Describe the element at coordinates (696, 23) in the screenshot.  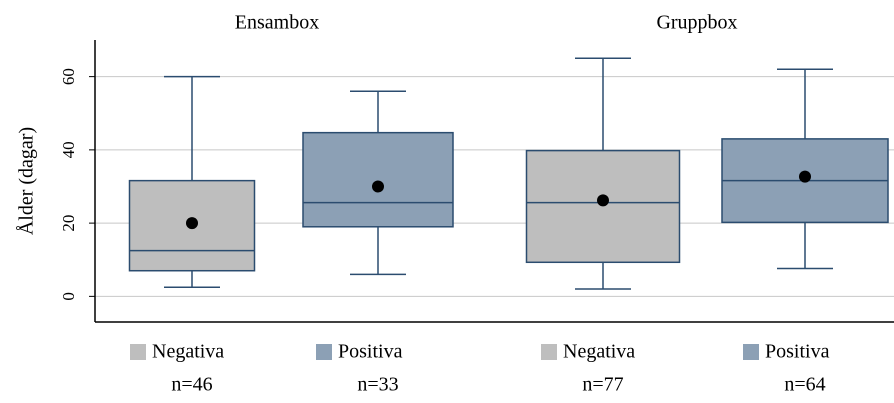
I see `panel-title: Gruppbox` at that location.